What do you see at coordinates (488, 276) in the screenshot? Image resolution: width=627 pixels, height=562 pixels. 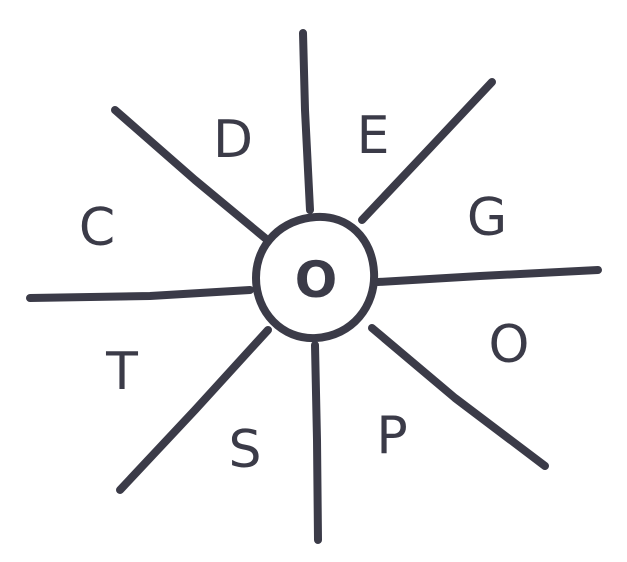 I see `spoke-right` at bounding box center [488, 276].